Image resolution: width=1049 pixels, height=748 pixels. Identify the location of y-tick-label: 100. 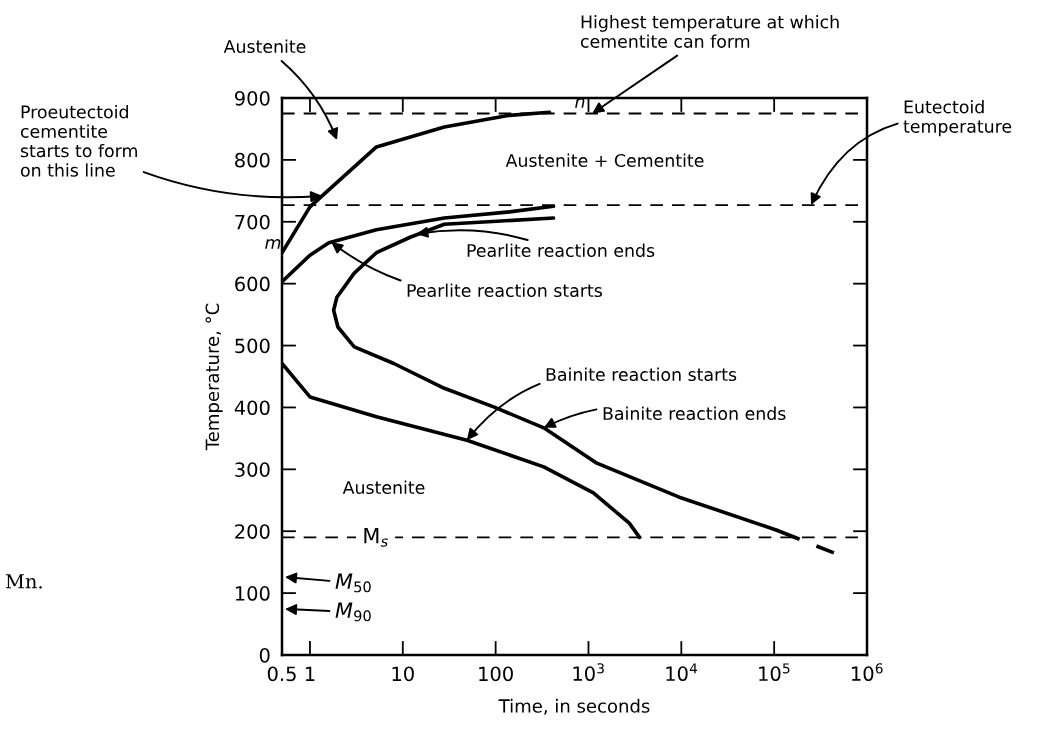
(252, 593).